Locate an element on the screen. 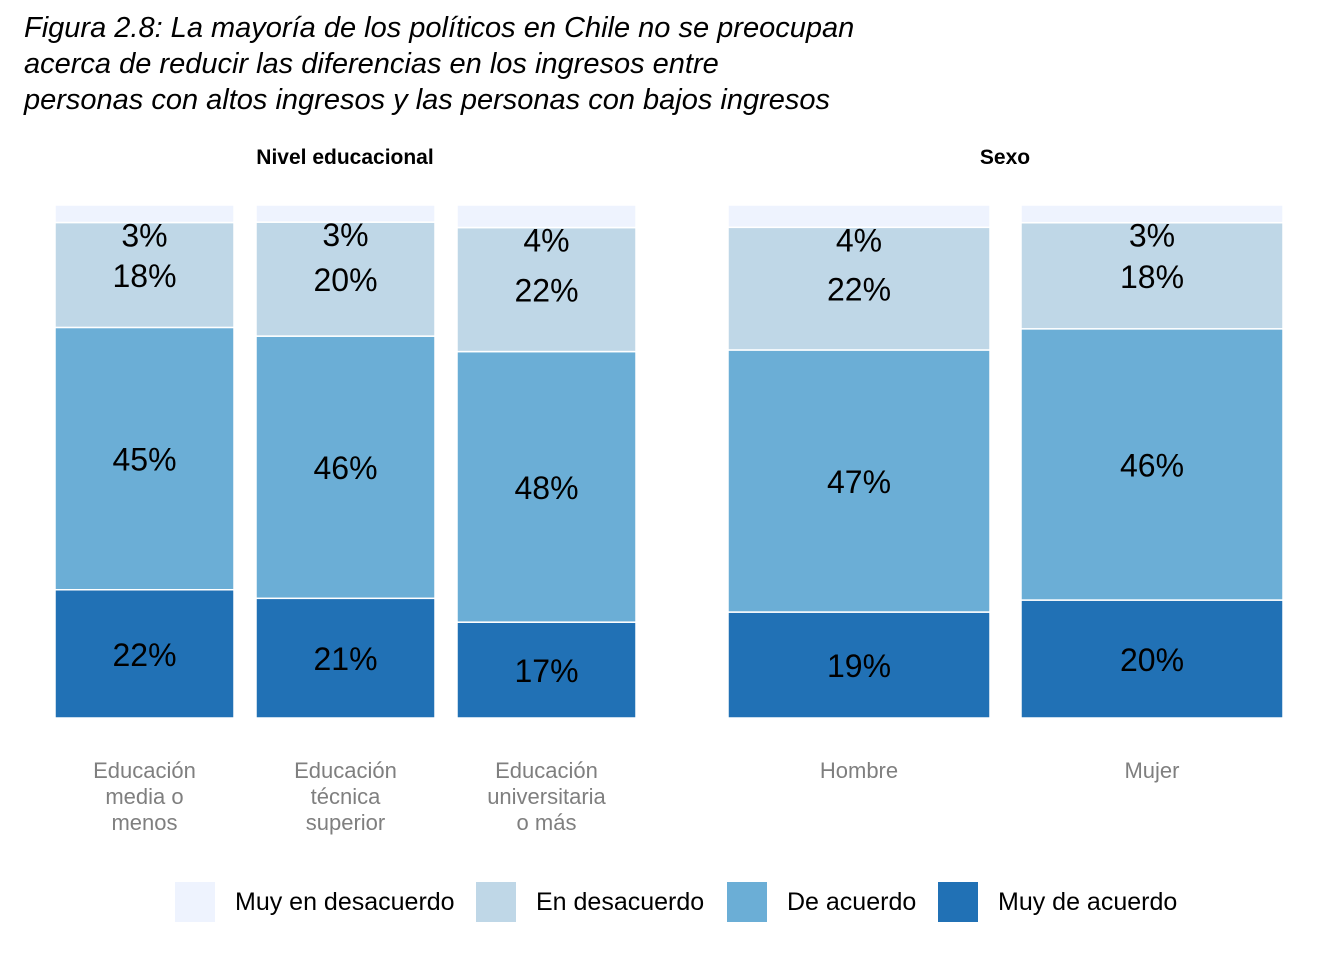  category-label-line: Hombre is located at coordinates (859, 770).